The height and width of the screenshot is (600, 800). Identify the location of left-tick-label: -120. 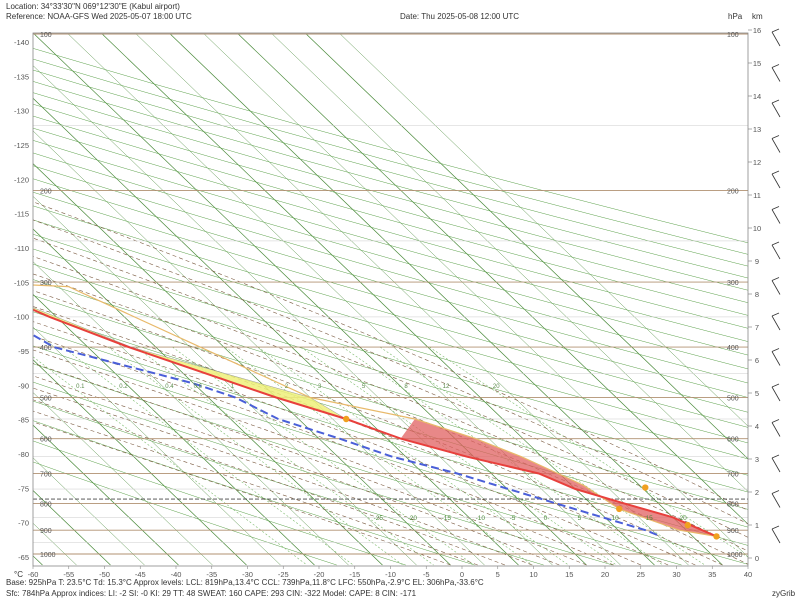
(21, 179).